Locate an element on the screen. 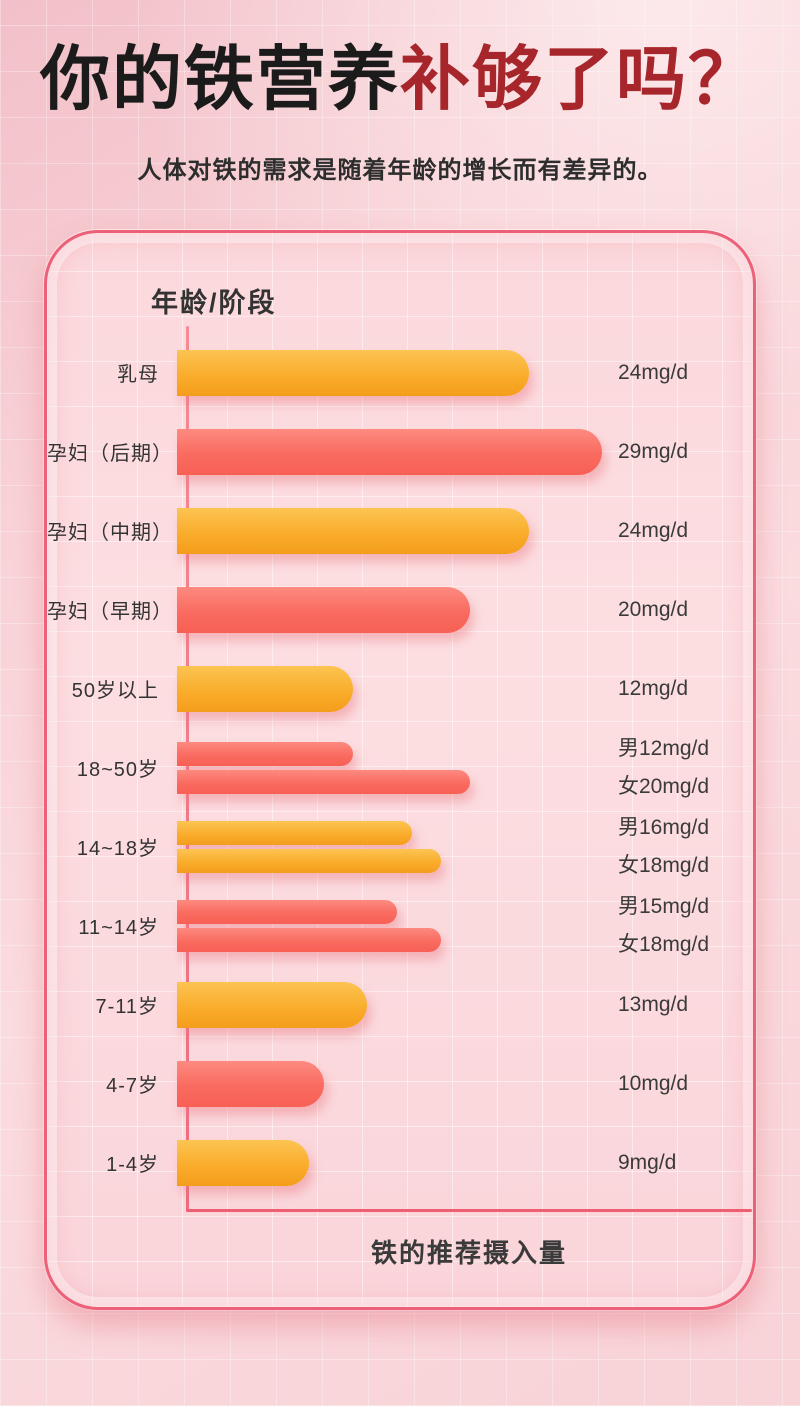 The image size is (800, 1406). row-values: 13mg/d is located at coordinates (653, 1005).